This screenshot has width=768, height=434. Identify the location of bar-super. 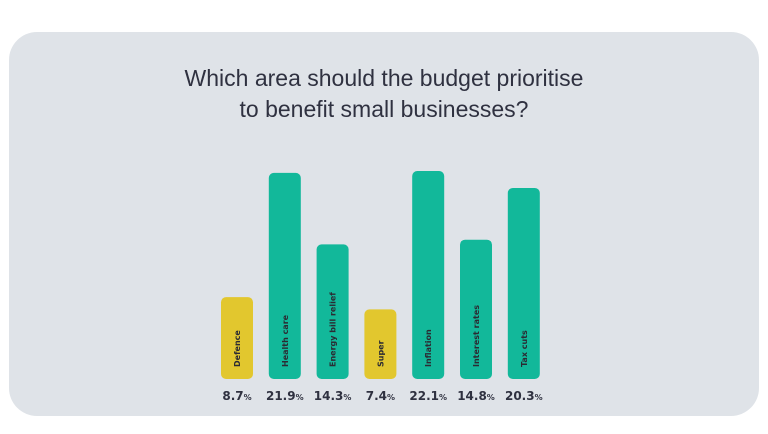
(380, 344).